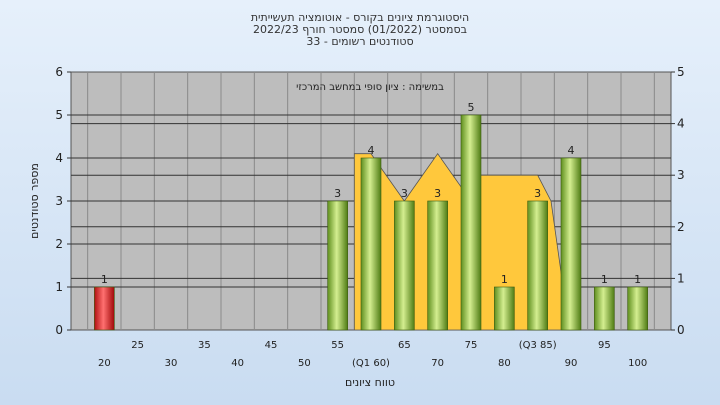  What do you see at coordinates (34, 201) in the screenshot?
I see `y-axis-title: מספר סטודנטים` at bounding box center [34, 201].